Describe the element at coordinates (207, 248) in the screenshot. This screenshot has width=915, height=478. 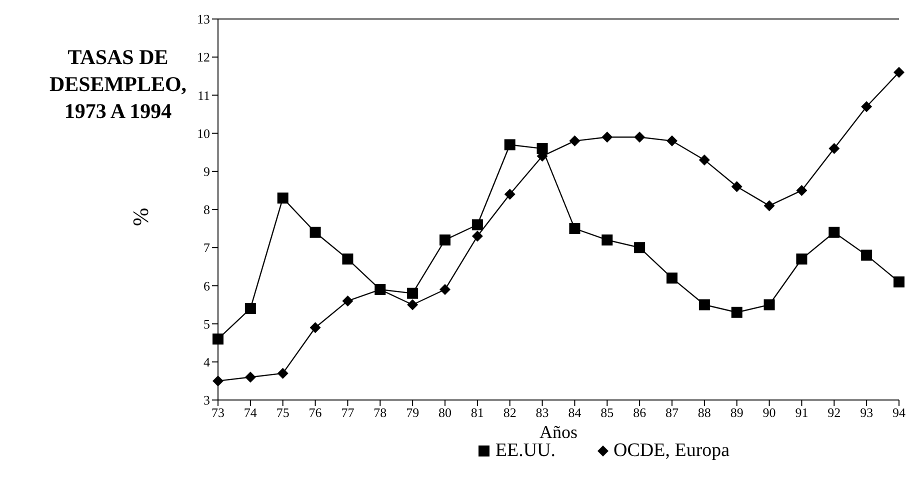
I see `y-tick-label: 7` at that location.